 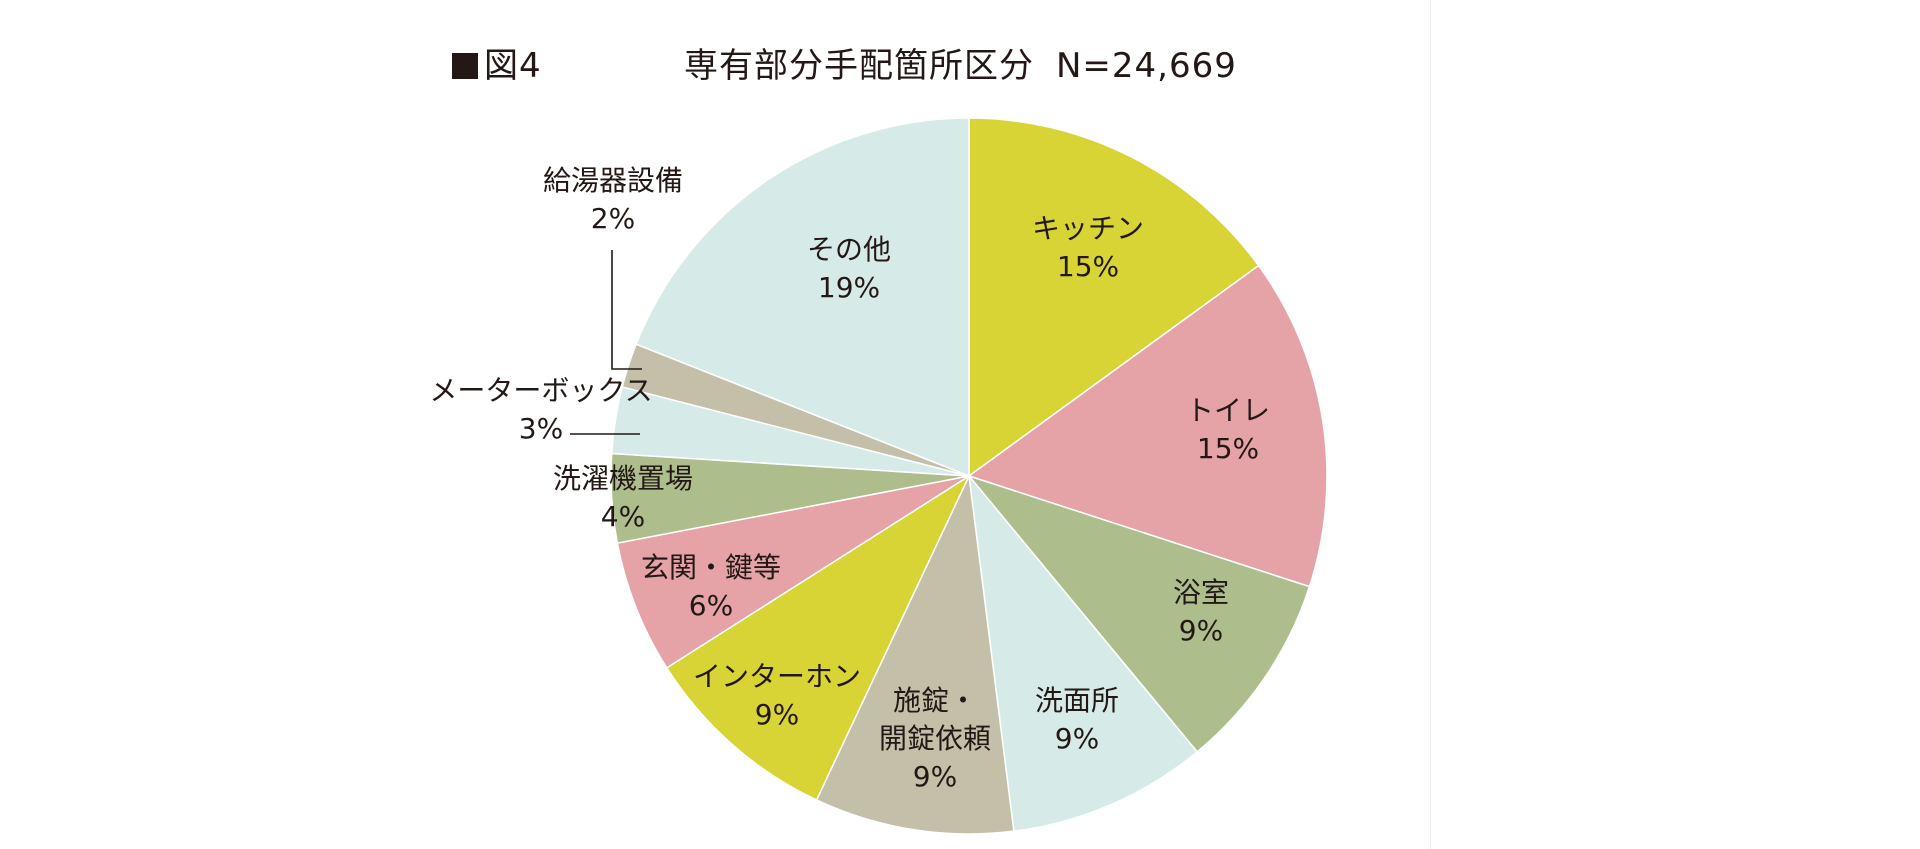 What do you see at coordinates (540, 390) in the screenshot?
I see `slice-category-label: メーターボックス` at bounding box center [540, 390].